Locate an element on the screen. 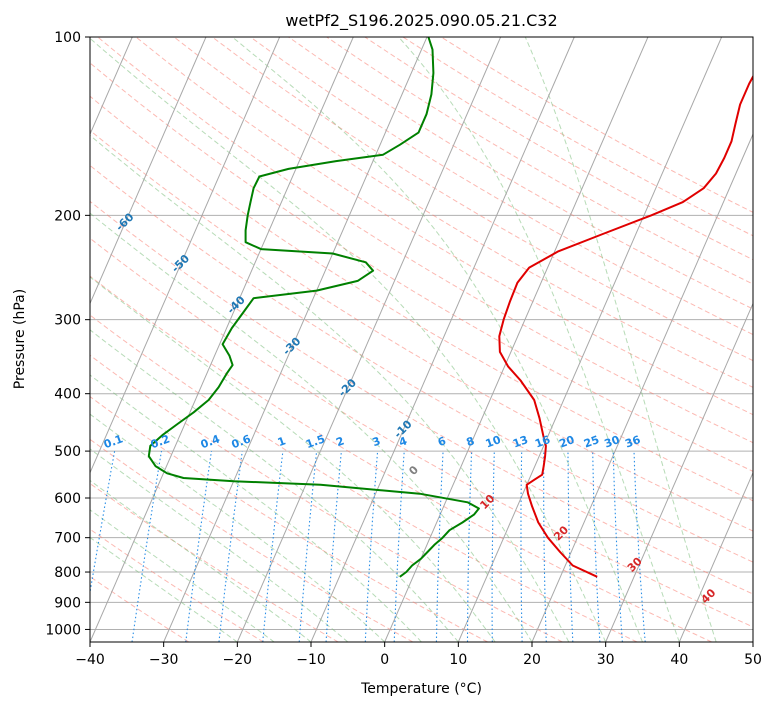 This screenshot has height=708, width=775. mixing-ratio-label: 8 is located at coordinates (471, 441).